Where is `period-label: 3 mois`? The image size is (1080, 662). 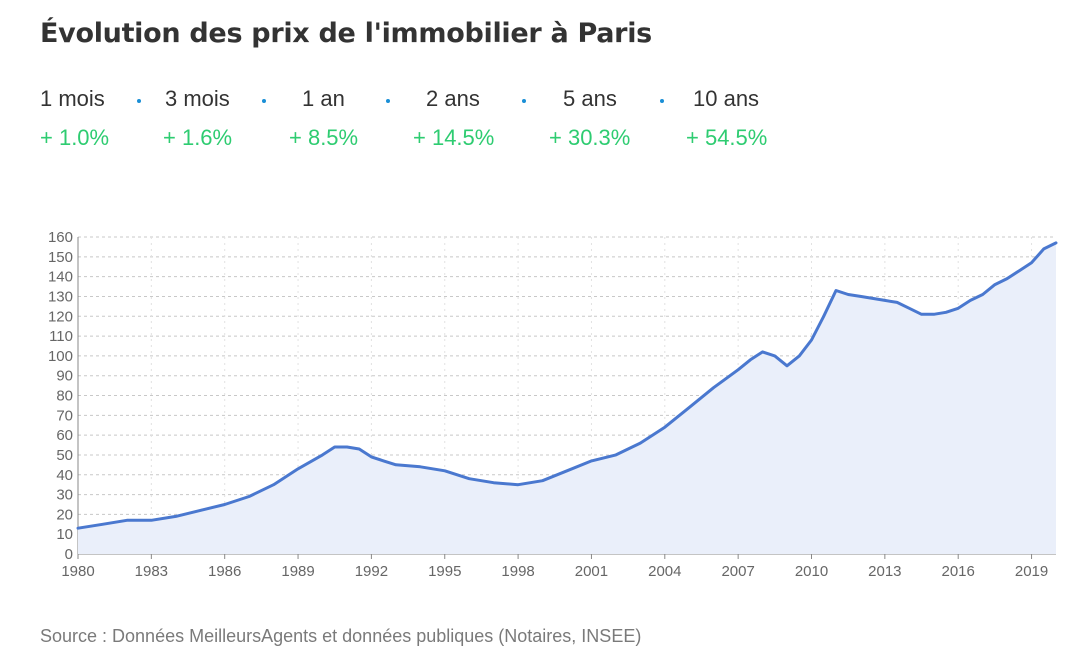
period-label: 3 mois is located at coordinates (197, 98).